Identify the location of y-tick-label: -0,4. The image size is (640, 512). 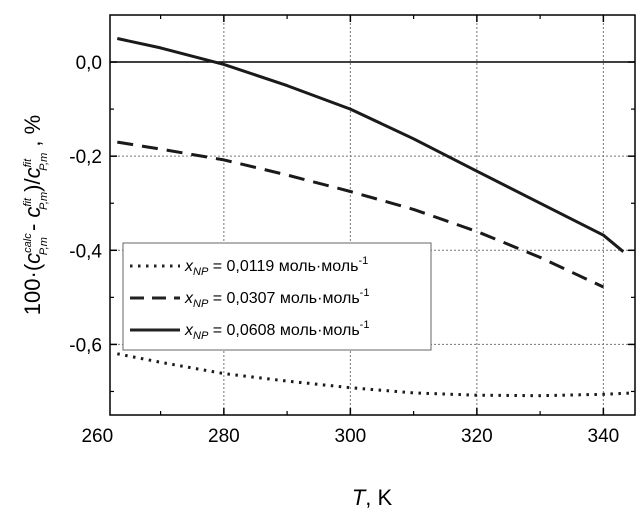
(85, 251).